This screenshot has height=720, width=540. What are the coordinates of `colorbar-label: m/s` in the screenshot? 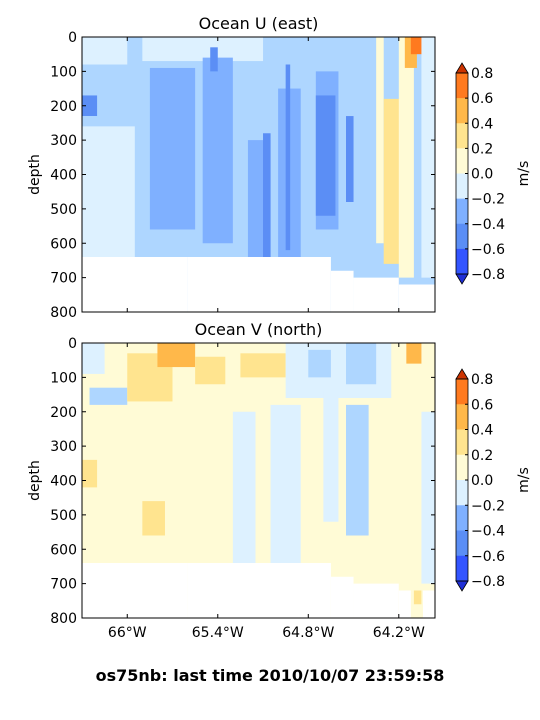 It's located at (524, 480).